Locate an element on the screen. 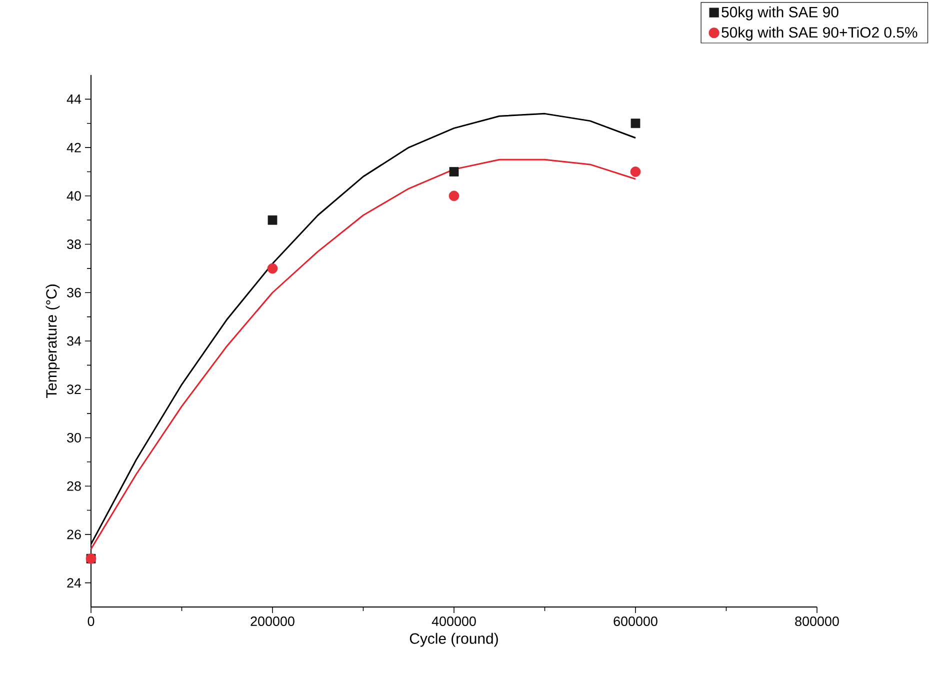  x-axis-title: Cycle (round) is located at coordinates (454, 639).